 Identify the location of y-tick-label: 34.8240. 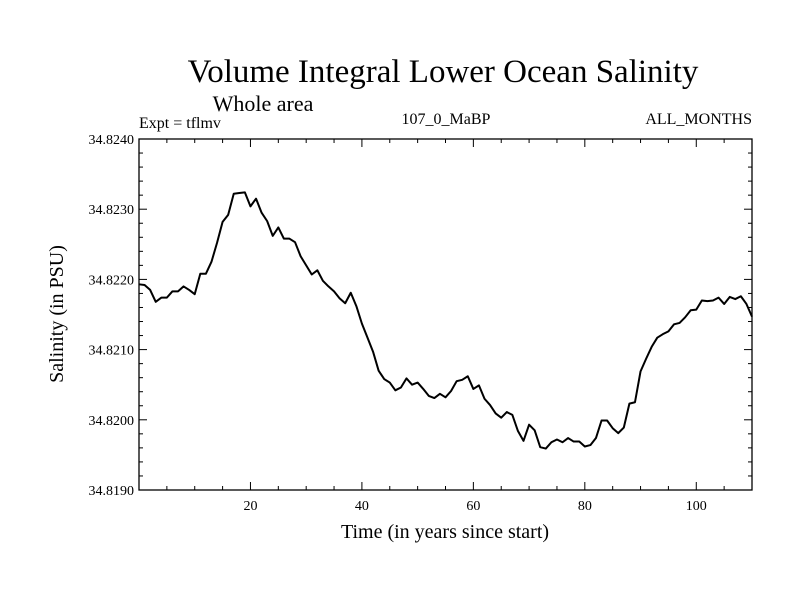
(112, 140).